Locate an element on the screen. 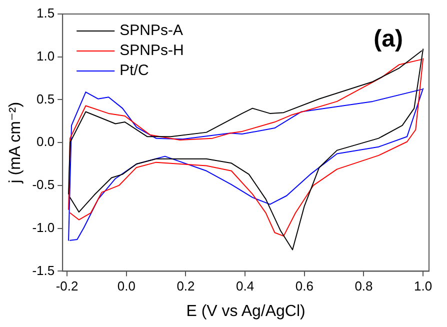  x-tick-label: 0.8 is located at coordinates (363, 286).